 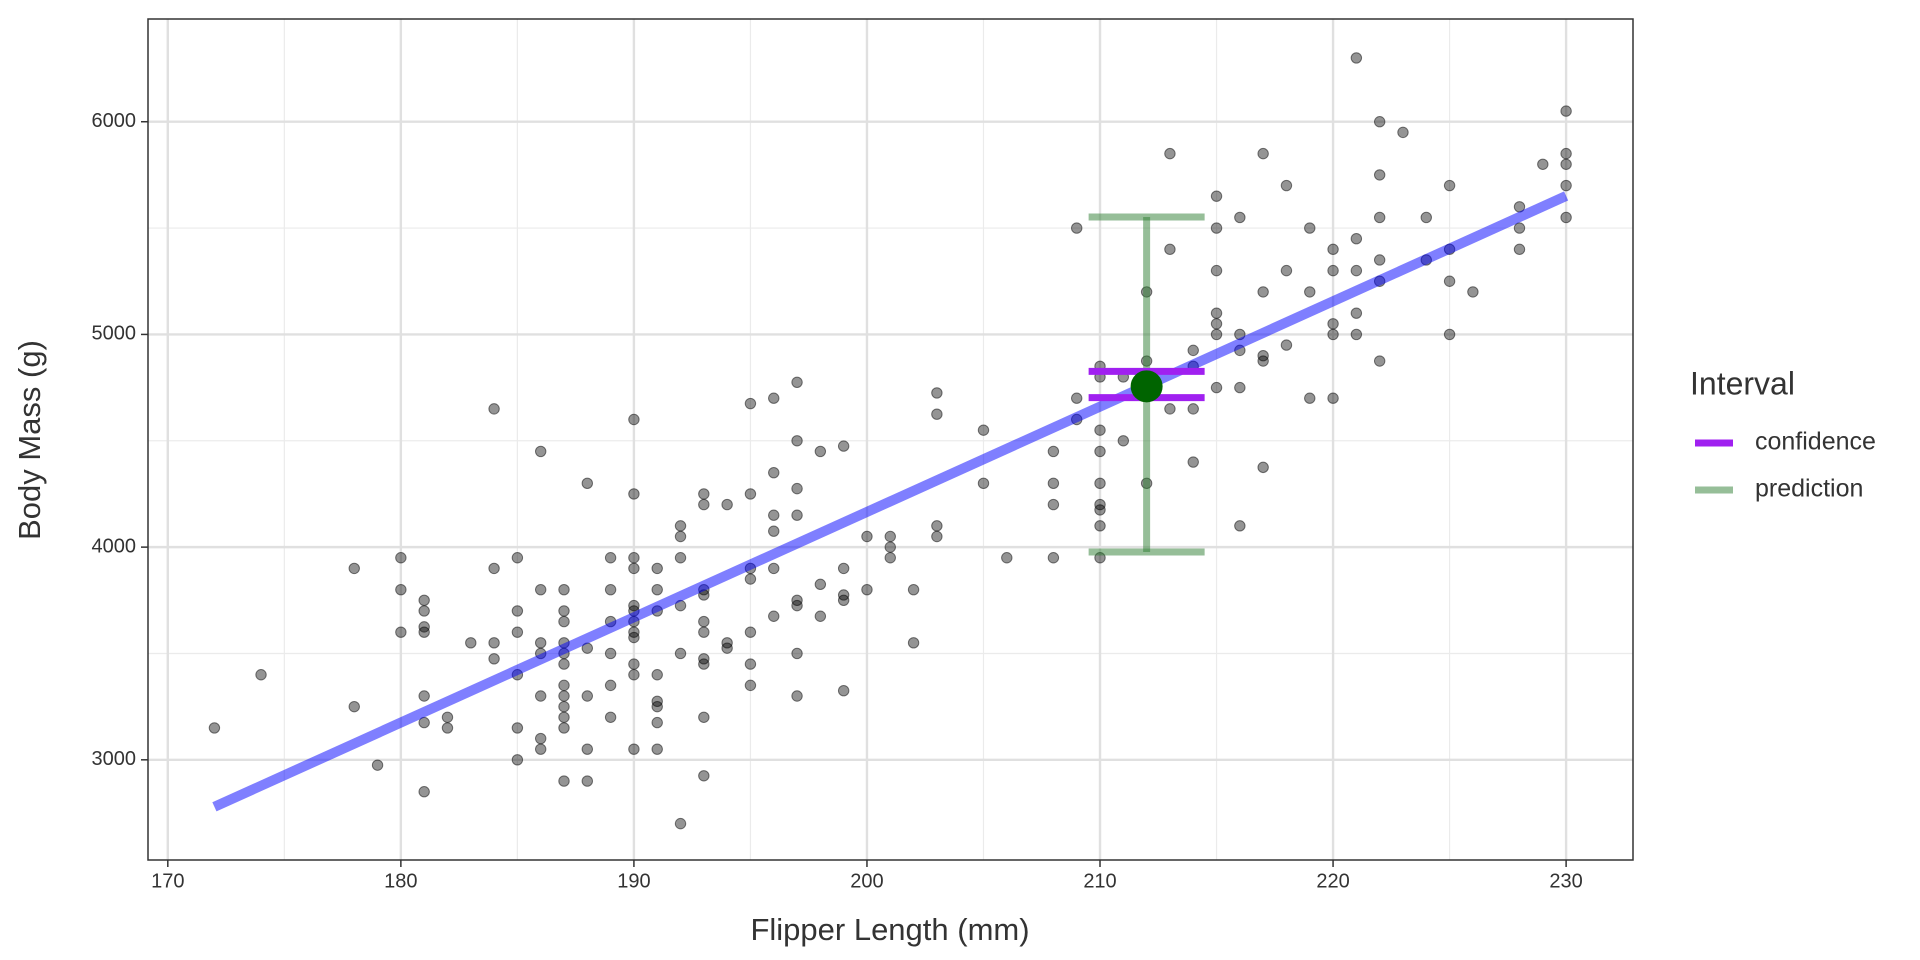 I want to click on x-tick-label: 190, so click(x=633, y=881).